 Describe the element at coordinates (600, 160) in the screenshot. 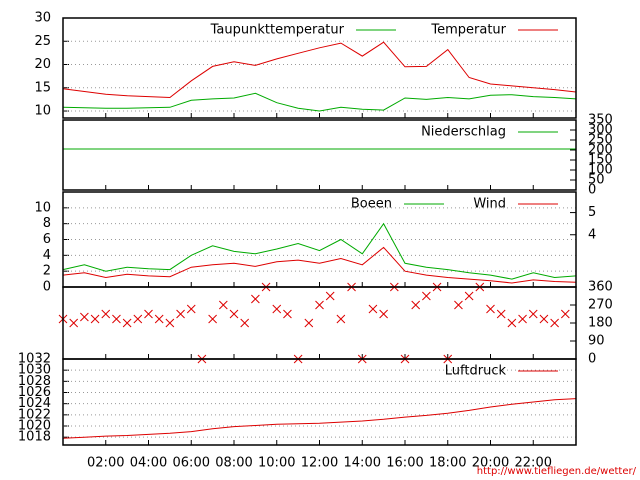

I see `y2-tick-label: 150` at that location.